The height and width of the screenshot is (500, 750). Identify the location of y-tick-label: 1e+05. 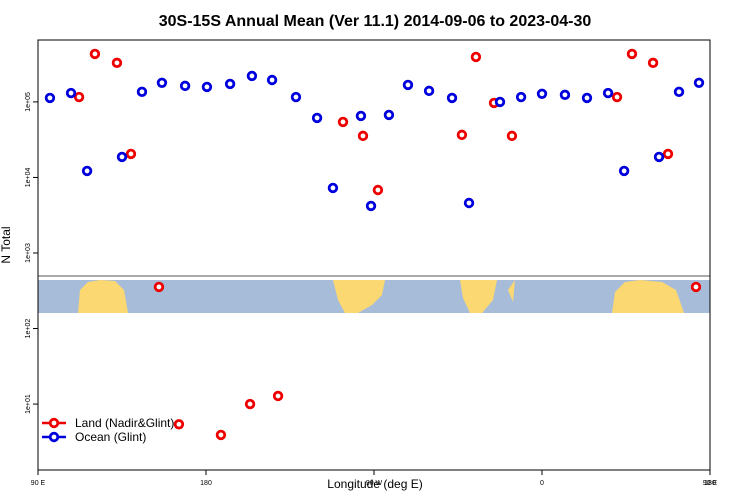
(28, 102).